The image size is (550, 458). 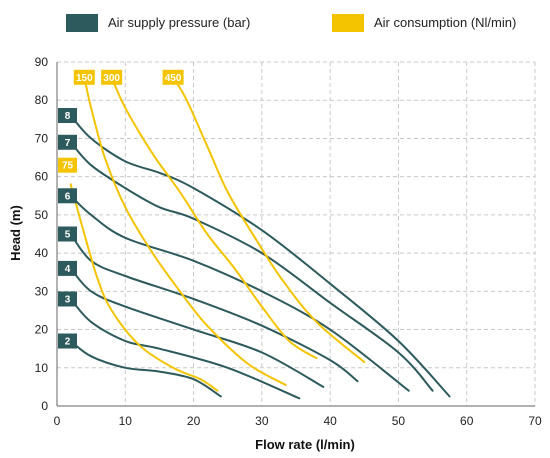 What do you see at coordinates (305, 444) in the screenshot?
I see `x-axis-title: Flow rate (l/min)` at bounding box center [305, 444].